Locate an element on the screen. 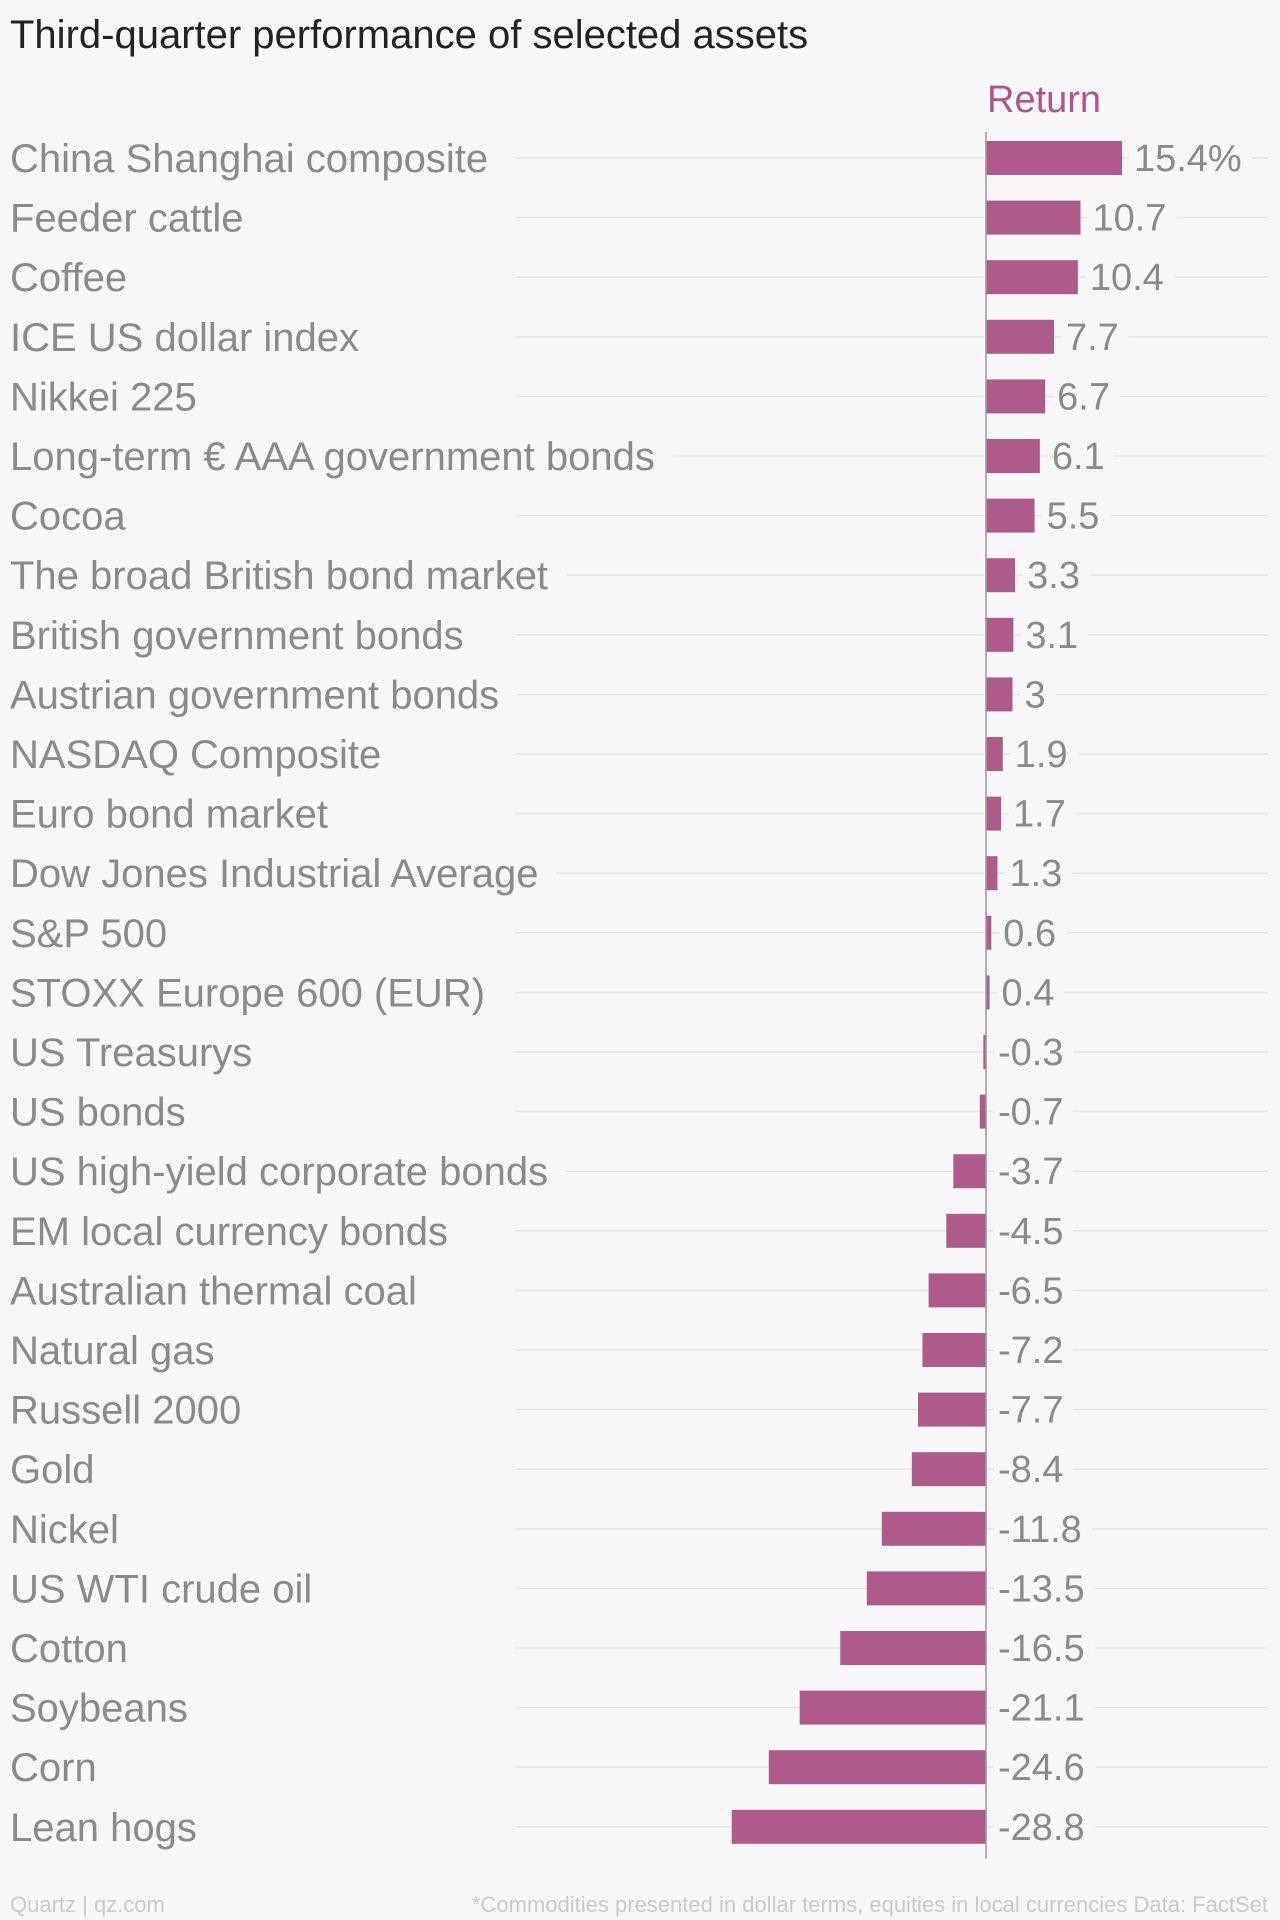 The width and height of the screenshot is (1280, 1920). value-label: 1.7 is located at coordinates (1039, 815).